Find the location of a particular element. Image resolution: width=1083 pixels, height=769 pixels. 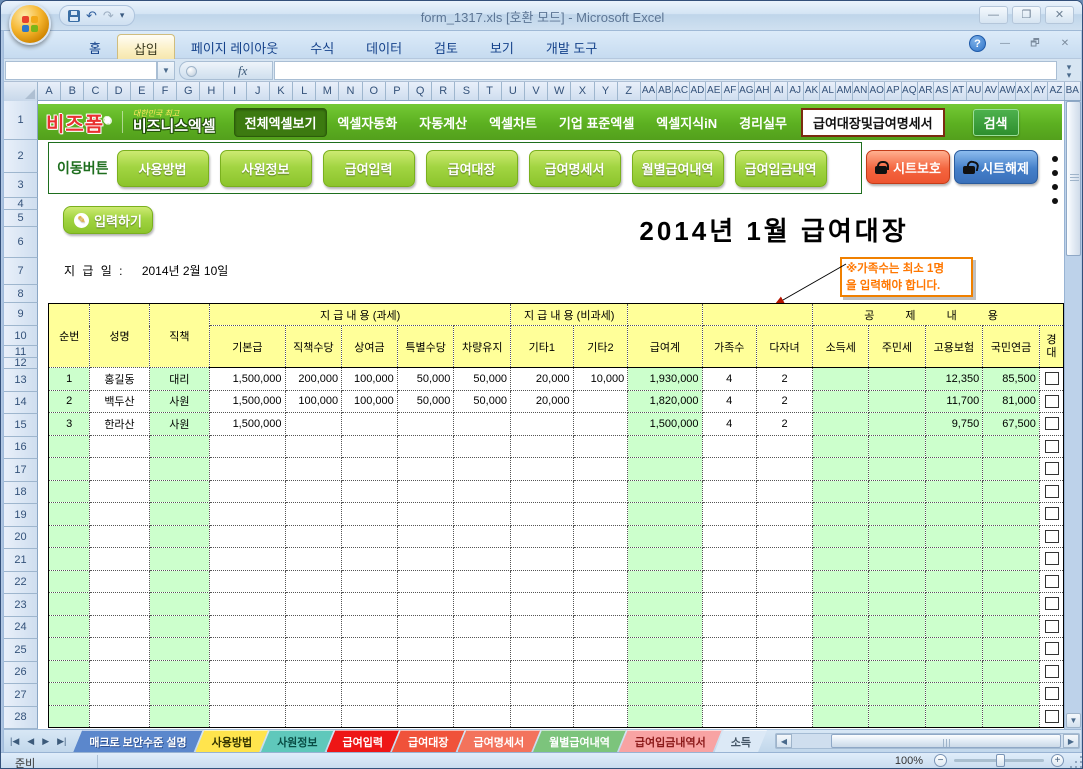

column-header-Z: Z is located at coordinates (629, 91).